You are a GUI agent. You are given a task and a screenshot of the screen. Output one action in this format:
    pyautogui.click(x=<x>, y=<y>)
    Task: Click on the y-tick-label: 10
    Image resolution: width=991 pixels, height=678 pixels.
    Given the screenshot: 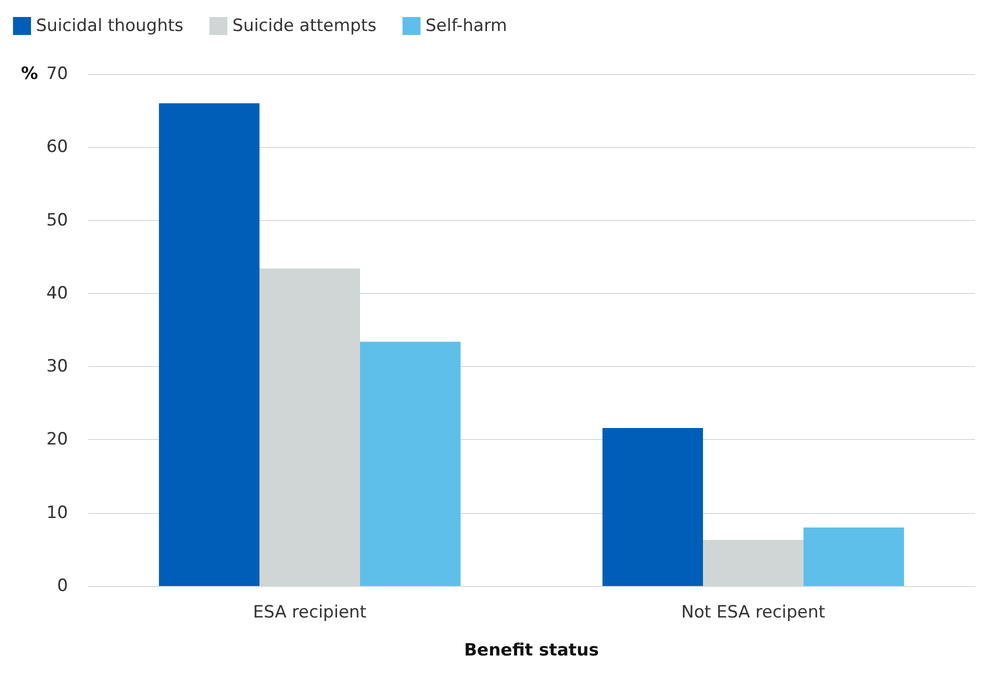 What is the action you would take?
    pyautogui.click(x=57, y=512)
    